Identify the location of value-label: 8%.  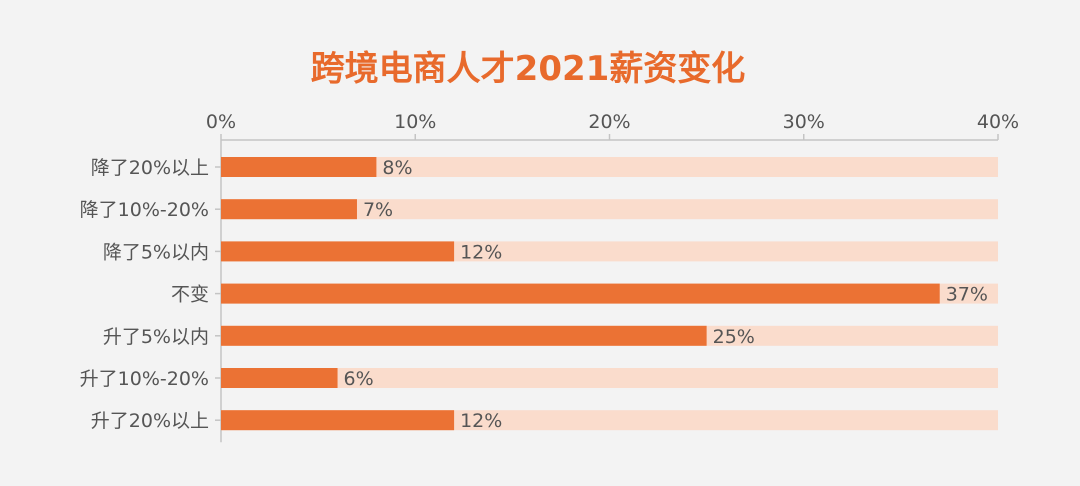
(397, 168).